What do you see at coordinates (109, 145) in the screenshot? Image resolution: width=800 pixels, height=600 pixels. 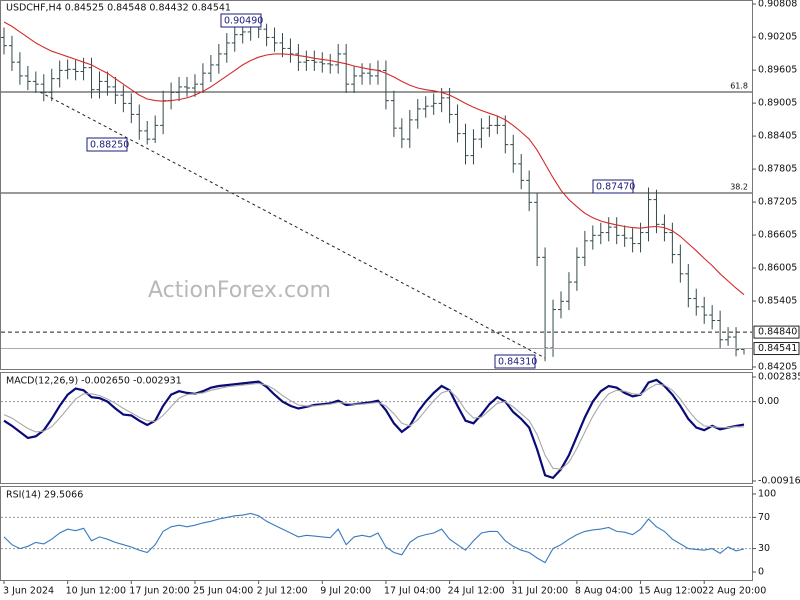 I see `annotation: 0.88250` at bounding box center [109, 145].